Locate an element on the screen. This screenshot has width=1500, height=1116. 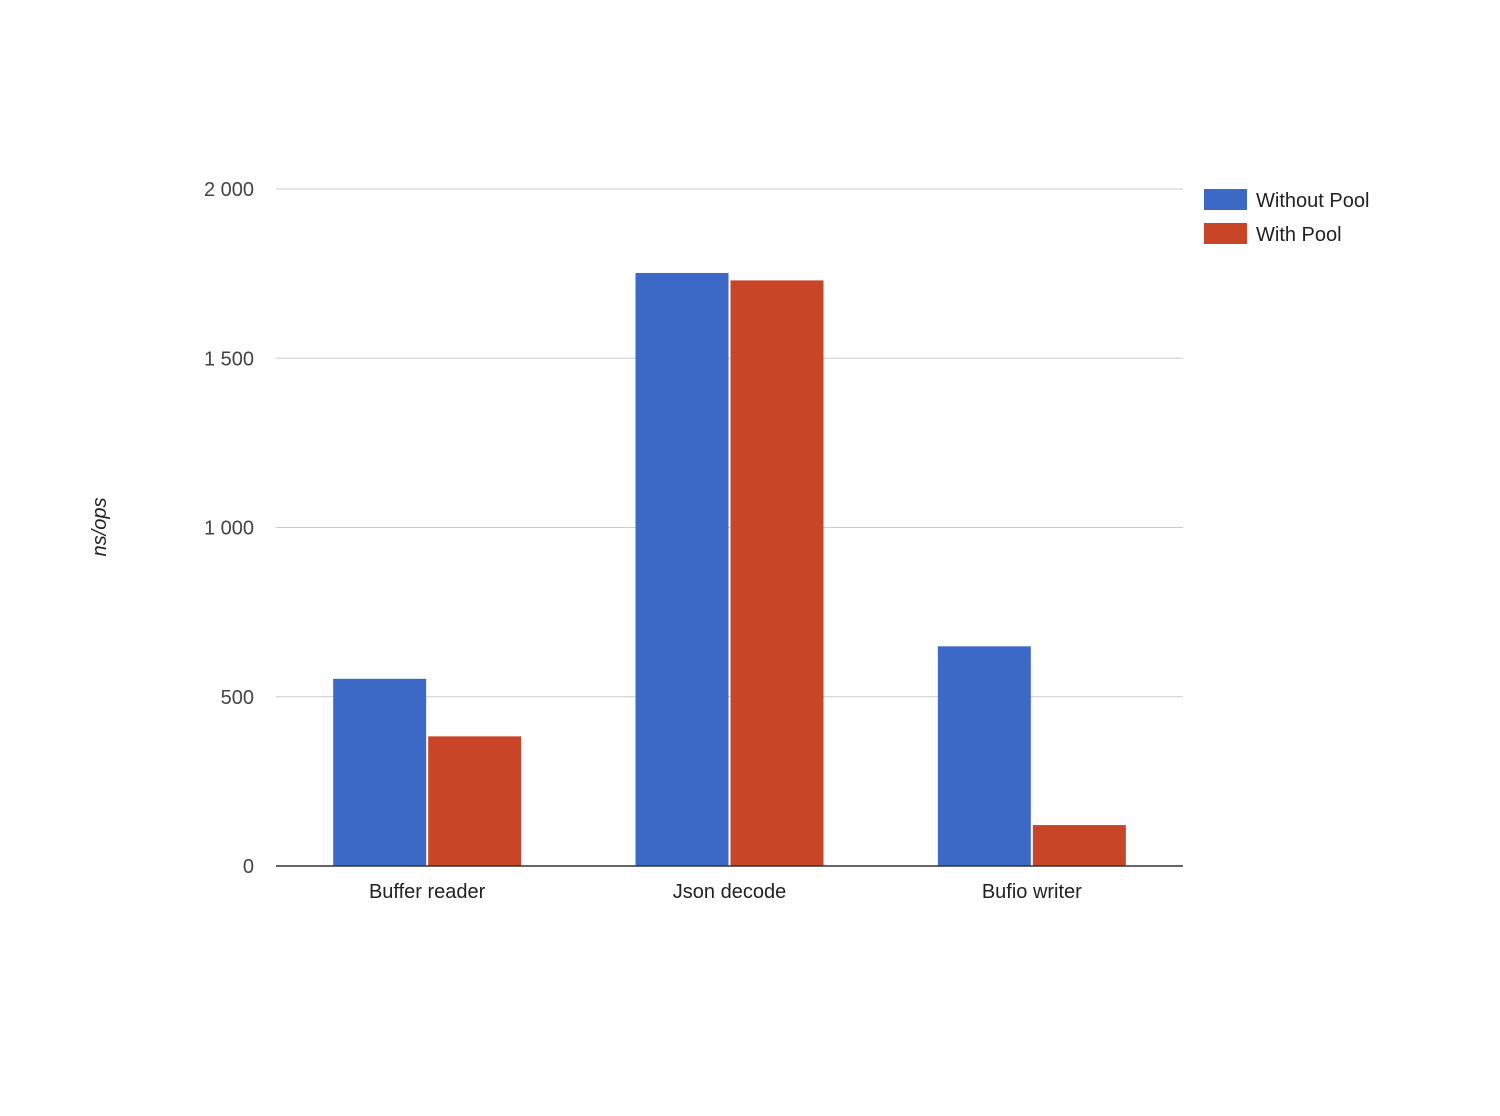
y-tick-label: 2 000 is located at coordinates (229, 190).